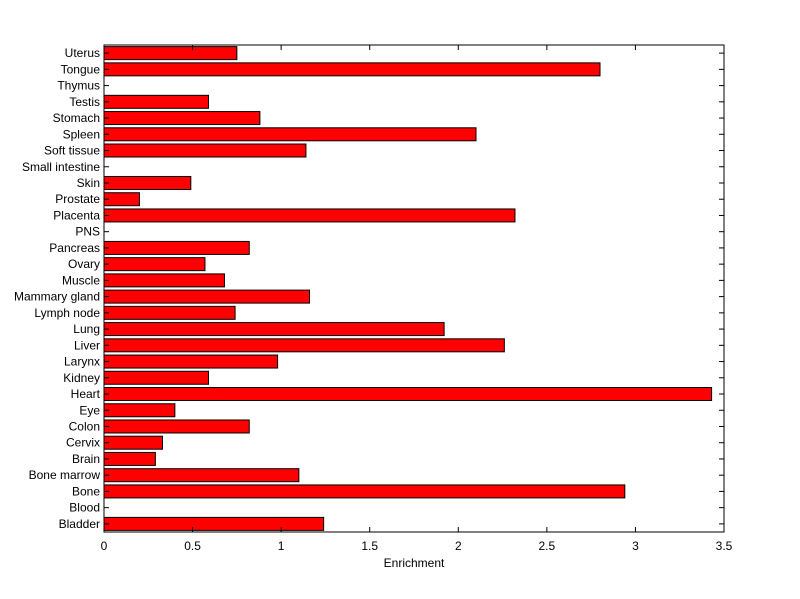 The width and height of the screenshot is (800, 599). I want to click on category-label-uterus: Uterus, so click(82, 53).